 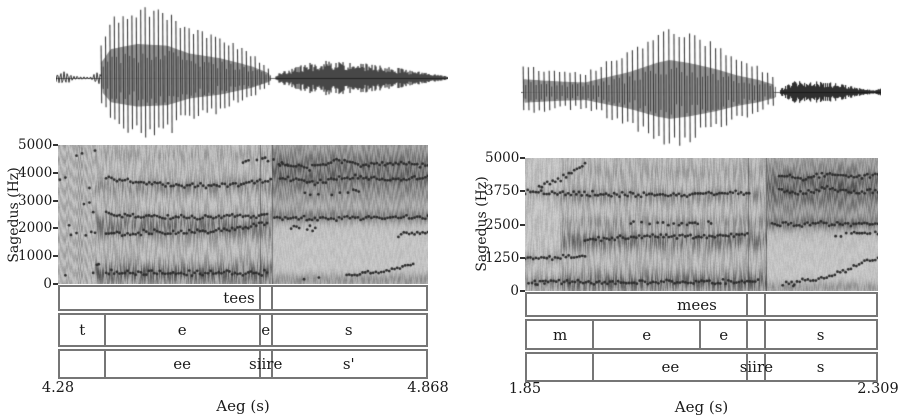 What do you see at coordinates (58, 388) in the screenshot?
I see `time-start-label: 4.28` at bounding box center [58, 388].